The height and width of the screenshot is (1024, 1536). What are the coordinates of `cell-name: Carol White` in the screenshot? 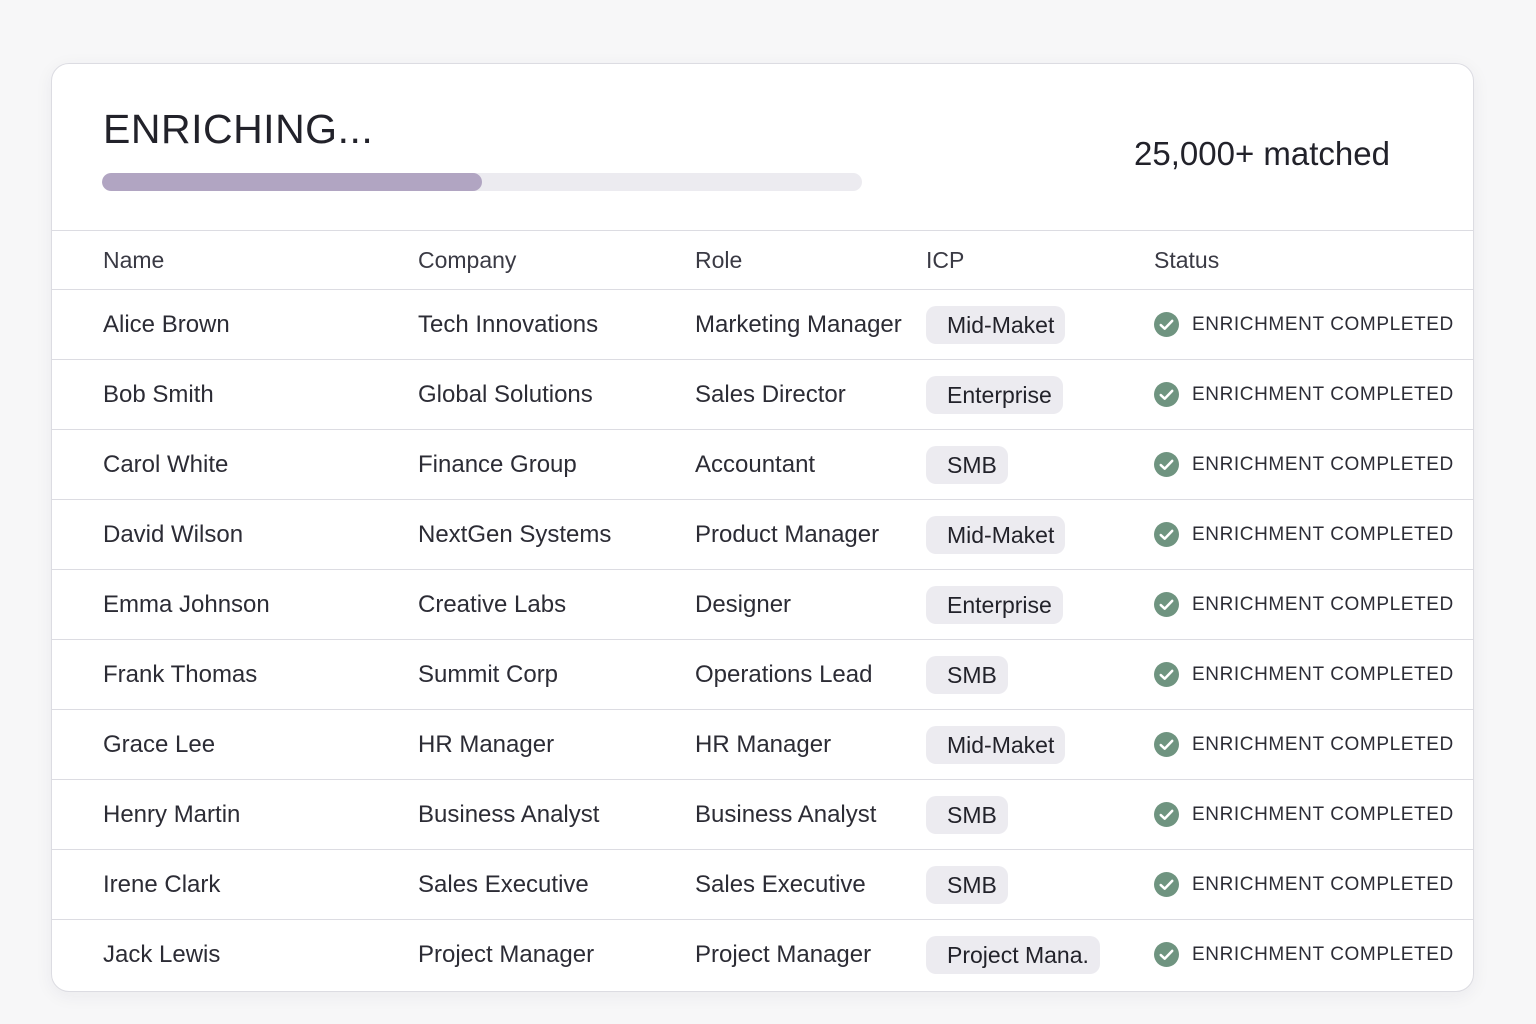 It's located at (235, 464).